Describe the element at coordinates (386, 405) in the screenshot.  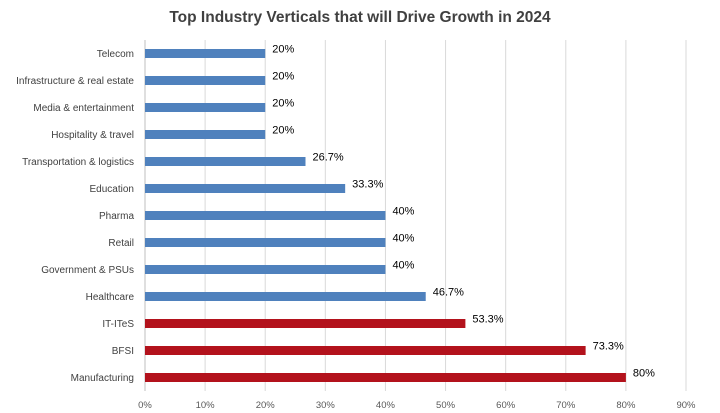
I see `x-tick-label: 40%` at that location.